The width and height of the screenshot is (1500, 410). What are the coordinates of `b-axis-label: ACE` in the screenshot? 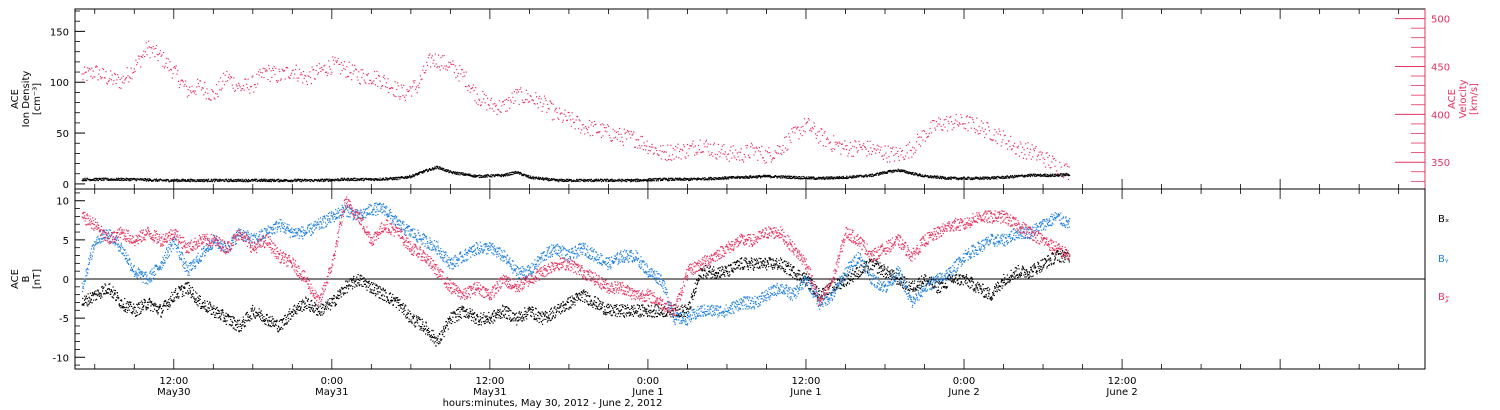 It's located at (15, 279).